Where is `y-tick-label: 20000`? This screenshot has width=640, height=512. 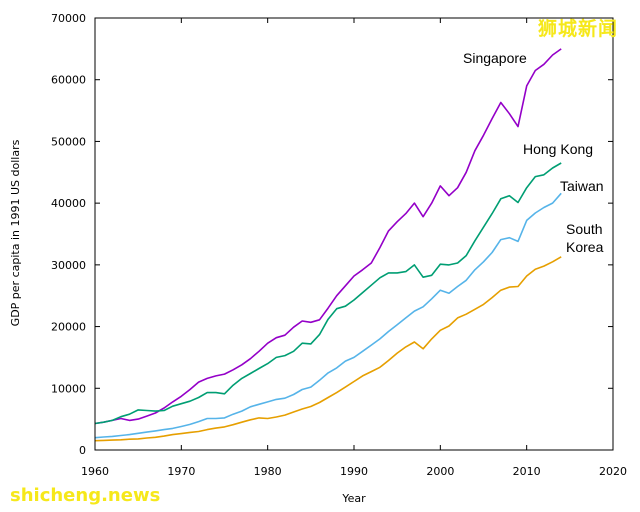
y-tick-label: 20000 is located at coordinates (68, 327).